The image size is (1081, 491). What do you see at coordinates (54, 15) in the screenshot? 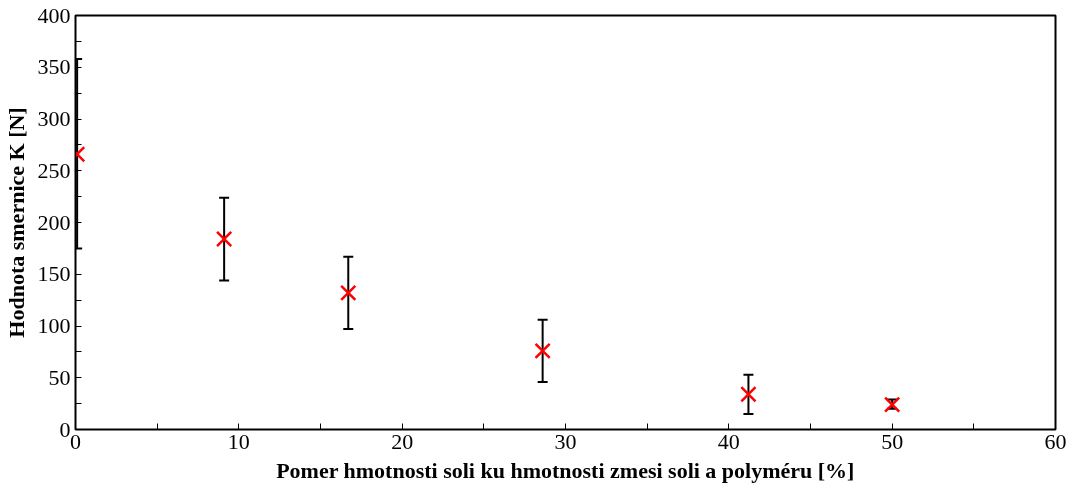
I see `y-tick-label: 400` at bounding box center [54, 15].